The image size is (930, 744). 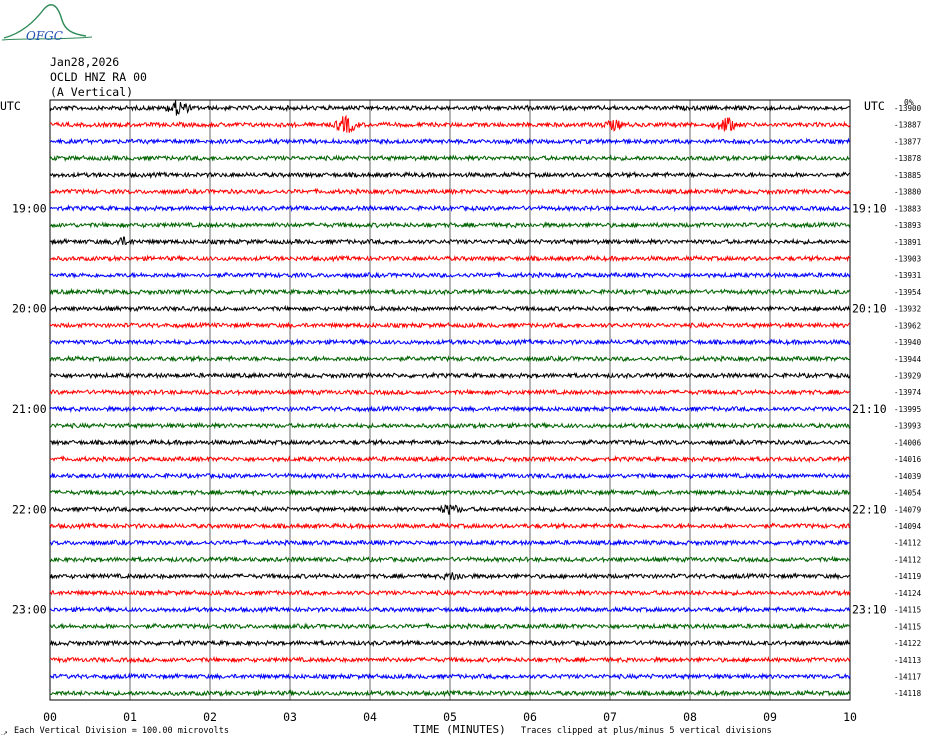 I want to click on offset-label: -13993, so click(x=907, y=426).